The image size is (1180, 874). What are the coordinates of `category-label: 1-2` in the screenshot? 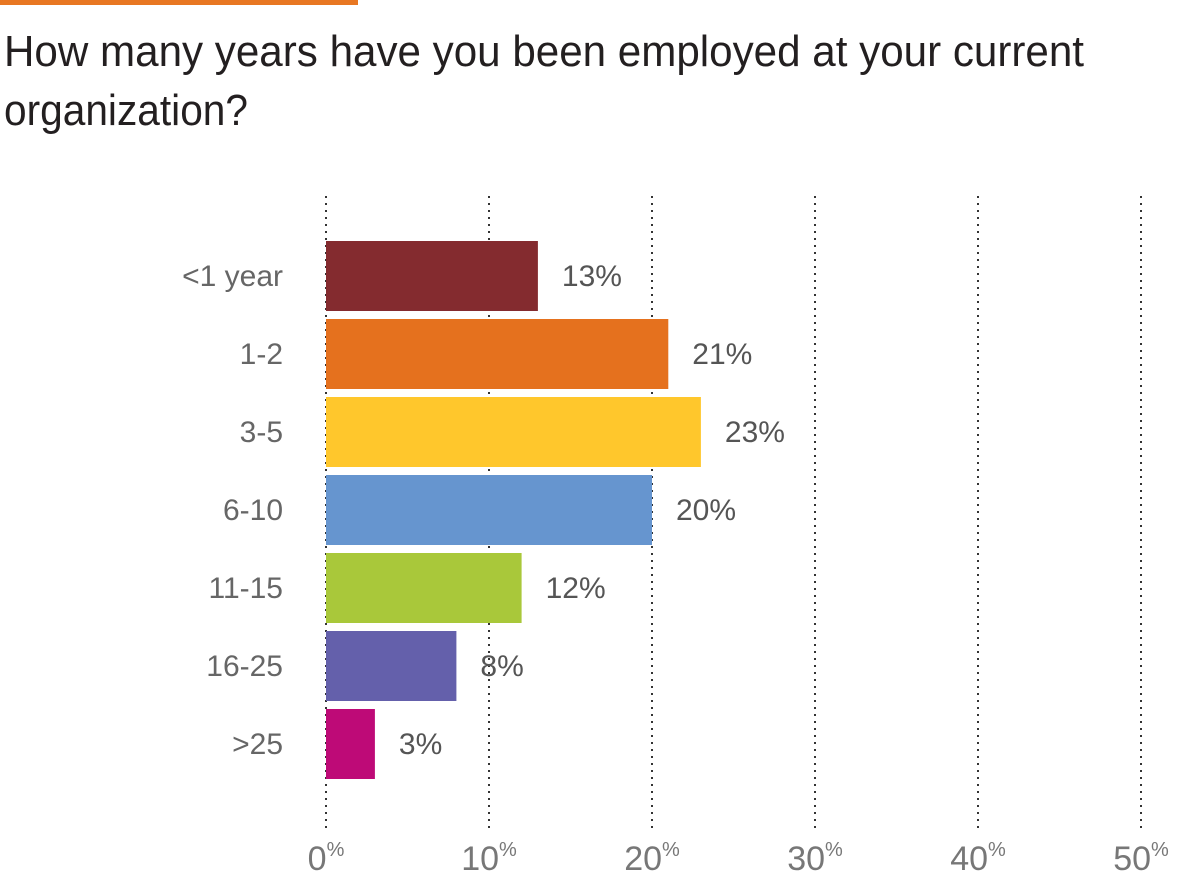 It's located at (261, 354).